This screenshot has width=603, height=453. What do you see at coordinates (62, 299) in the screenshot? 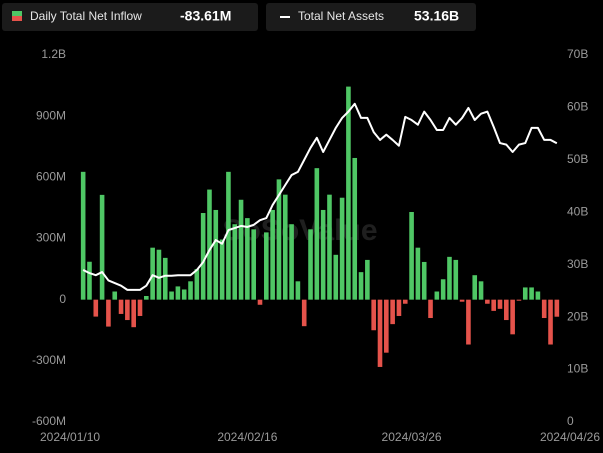
I see `y-tick-label: 0` at bounding box center [62, 299].